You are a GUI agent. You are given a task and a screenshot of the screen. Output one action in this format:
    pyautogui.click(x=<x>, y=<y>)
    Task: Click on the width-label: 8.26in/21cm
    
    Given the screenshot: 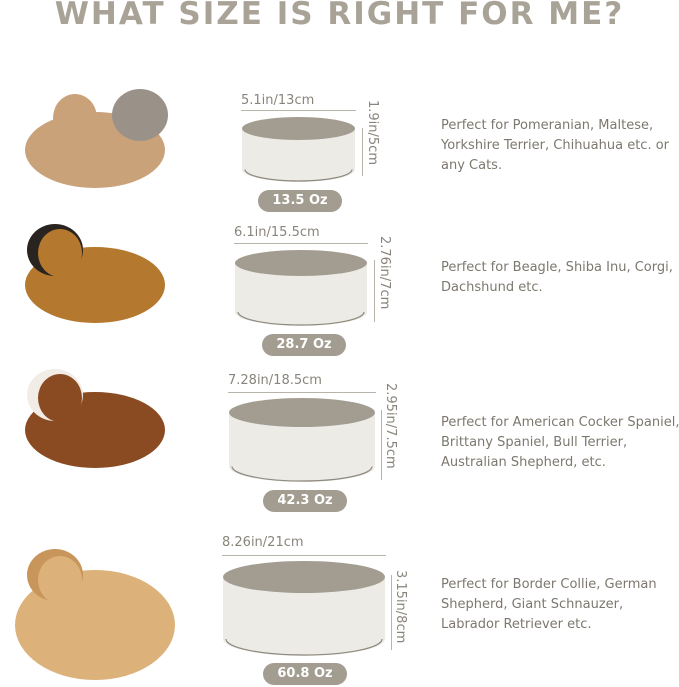 What is the action you would take?
    pyautogui.click(x=263, y=542)
    